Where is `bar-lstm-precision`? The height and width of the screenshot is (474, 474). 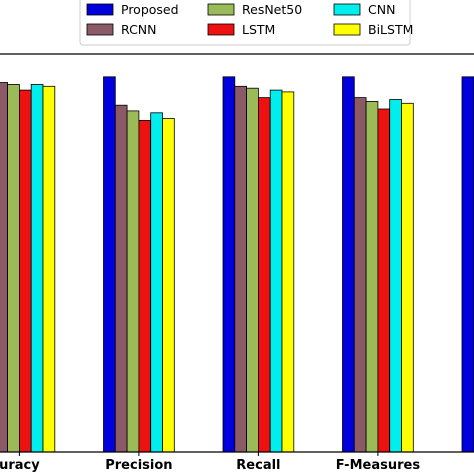
bar-lstm-precision is located at coordinates (145, 286).